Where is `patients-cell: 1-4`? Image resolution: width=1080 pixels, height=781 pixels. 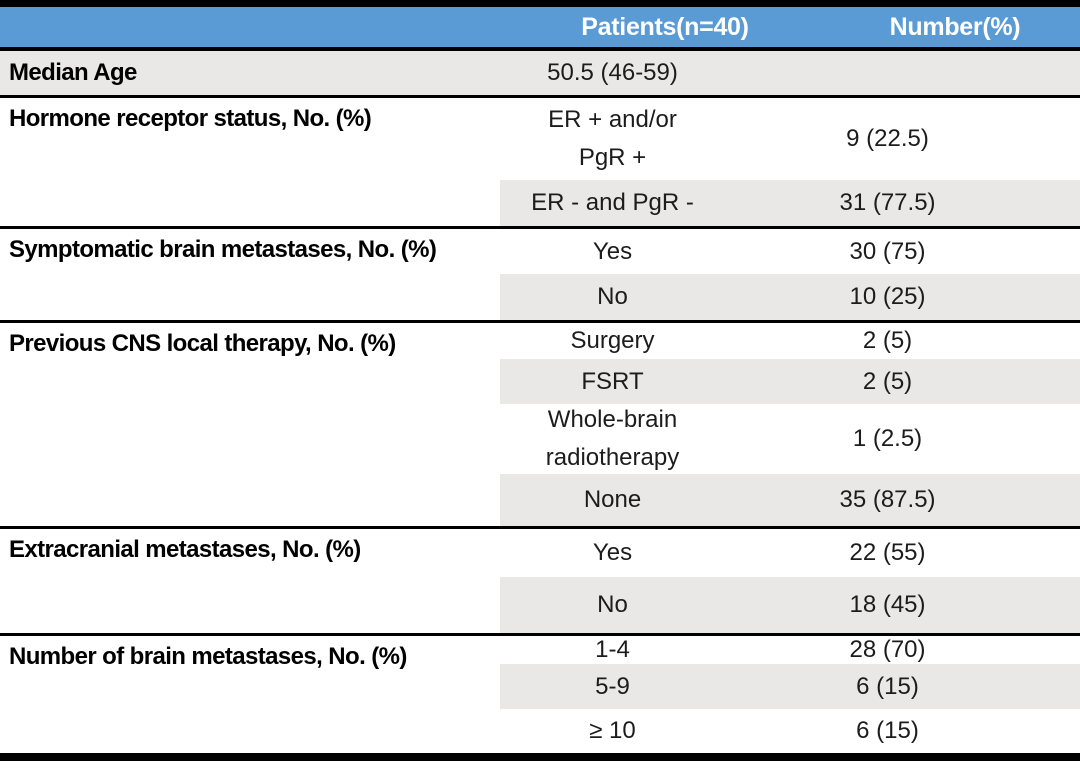
patients-cell: 1-4 is located at coordinates (612, 649).